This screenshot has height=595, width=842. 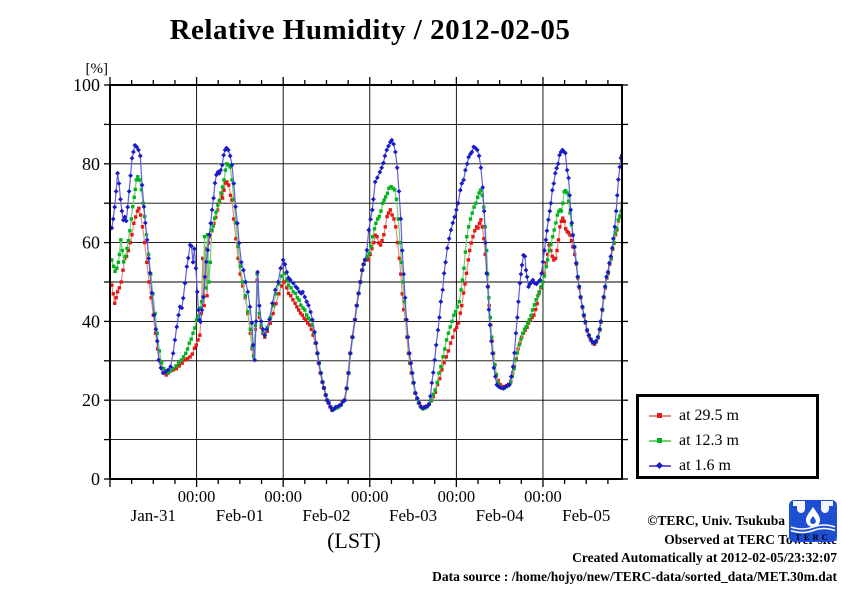 What do you see at coordinates (660, 466) in the screenshot?
I see `legend-marker-blue` at bounding box center [660, 466].